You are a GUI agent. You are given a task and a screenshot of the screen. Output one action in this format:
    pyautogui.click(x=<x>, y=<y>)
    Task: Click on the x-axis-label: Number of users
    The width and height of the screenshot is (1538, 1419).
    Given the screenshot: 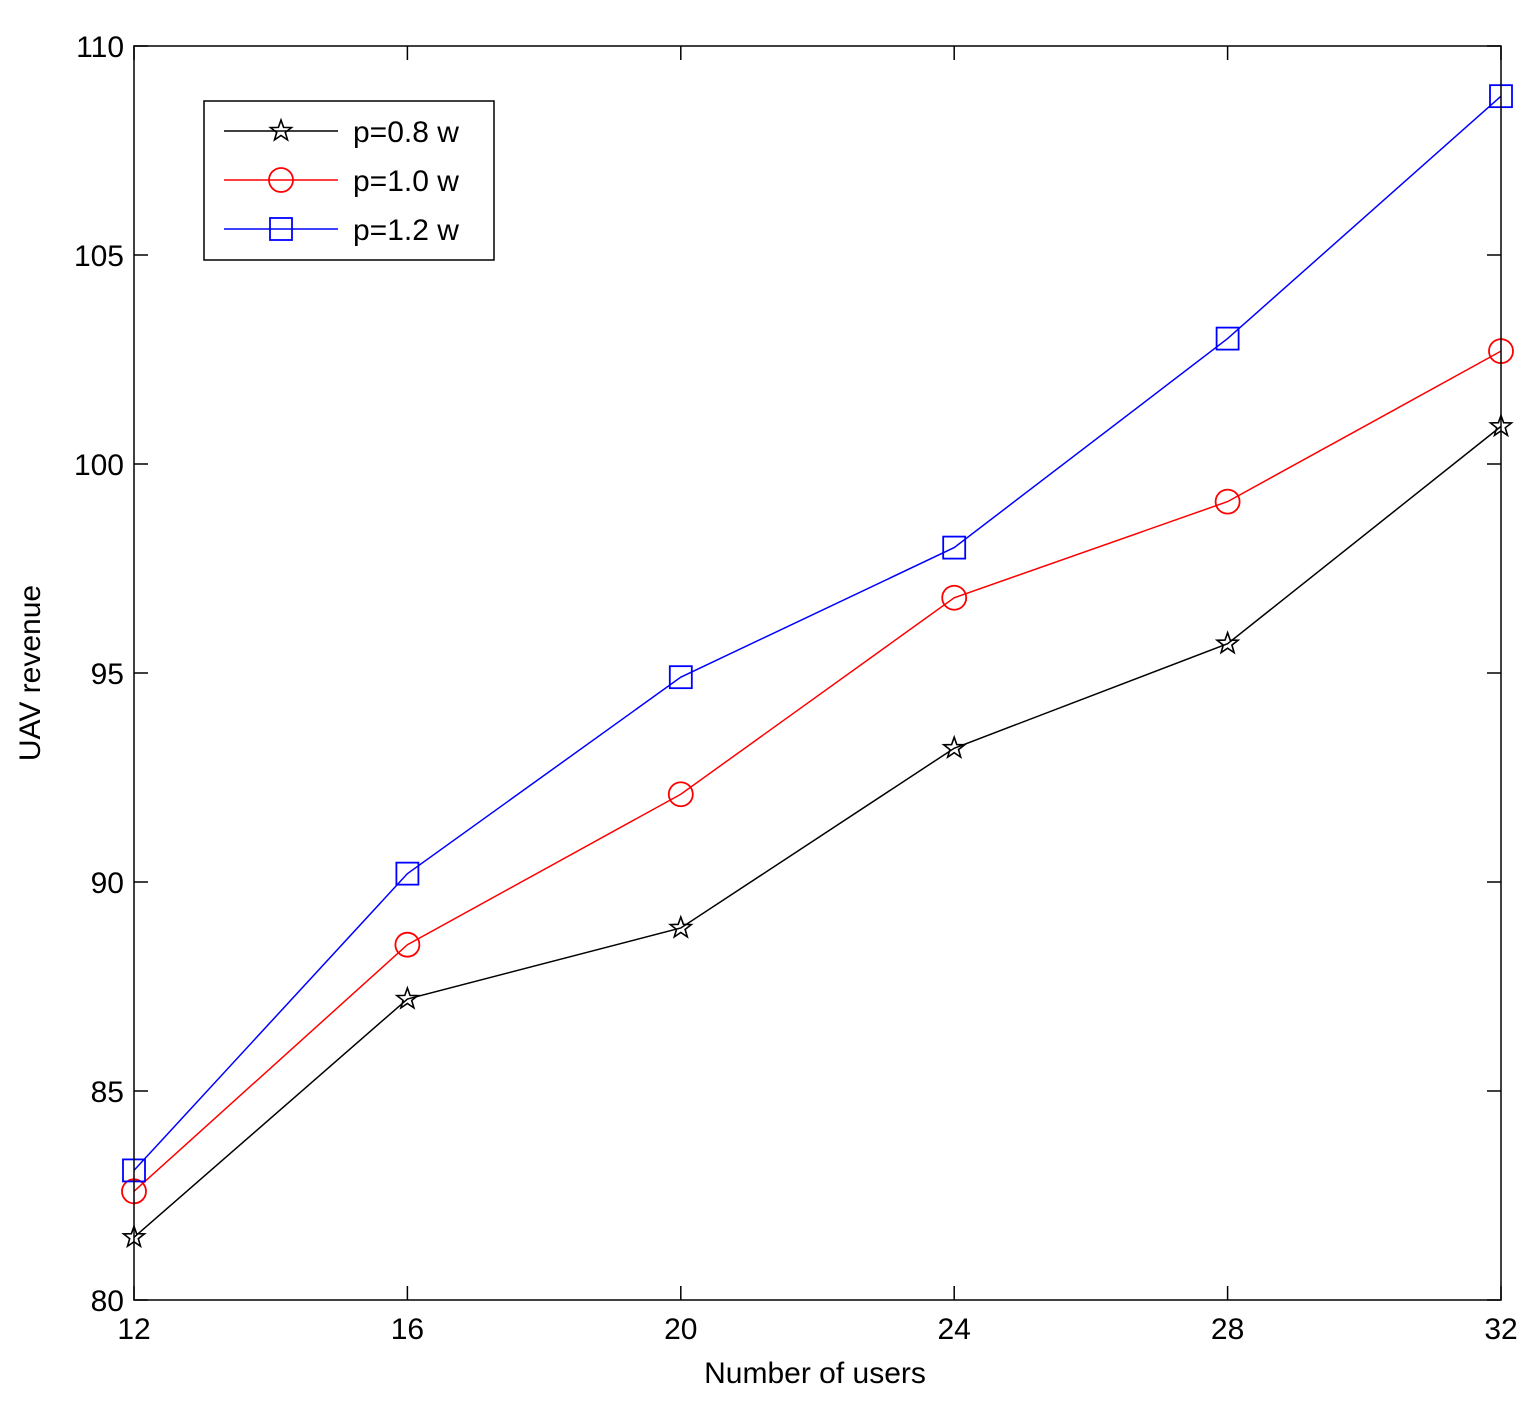 What is the action you would take?
    pyautogui.click(x=815, y=1373)
    